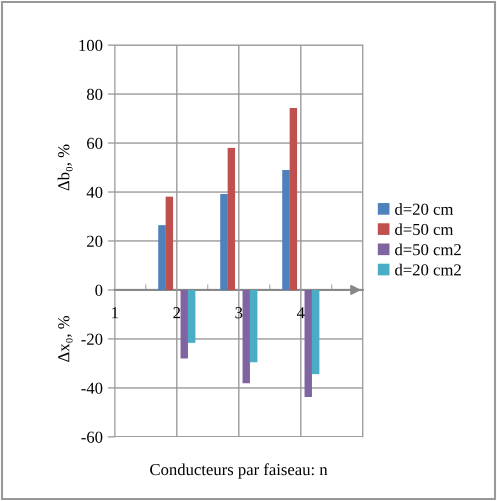 The height and width of the screenshot is (501, 497). What do you see at coordinates (65, 167) in the screenshot?
I see `y-axis-title: Δb₀, %` at bounding box center [65, 167].